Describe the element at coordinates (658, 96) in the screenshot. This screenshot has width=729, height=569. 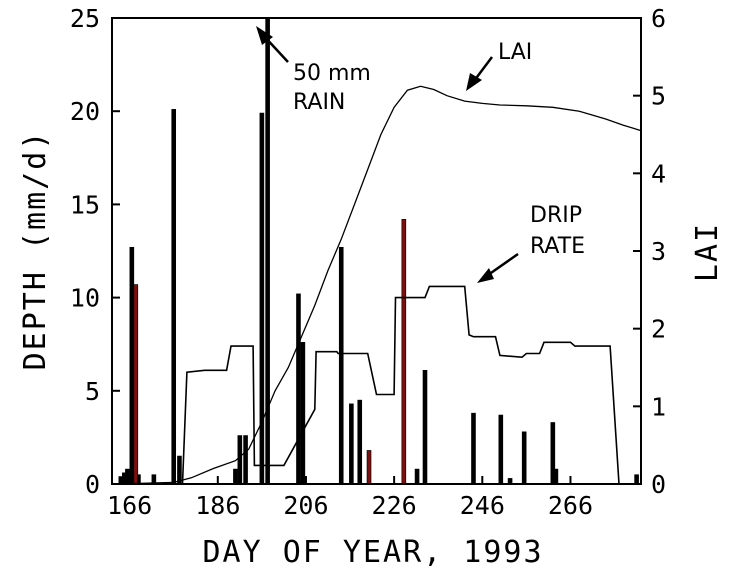
I see `y-right-tick-label-5: 5` at that location.